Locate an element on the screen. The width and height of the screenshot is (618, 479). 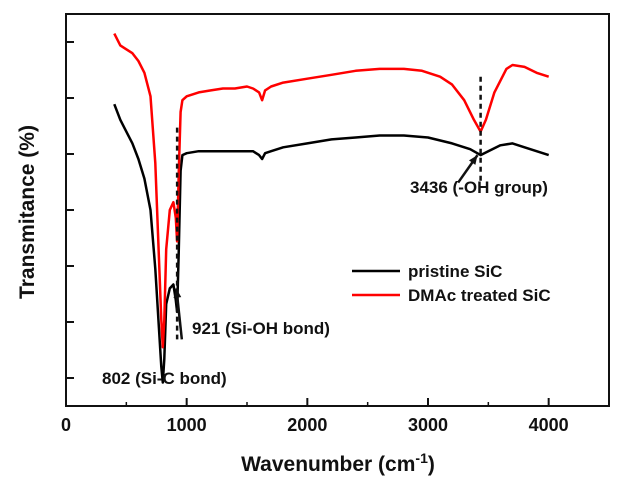
annotation-3436: 3436 (-OH group) is located at coordinates (479, 187).